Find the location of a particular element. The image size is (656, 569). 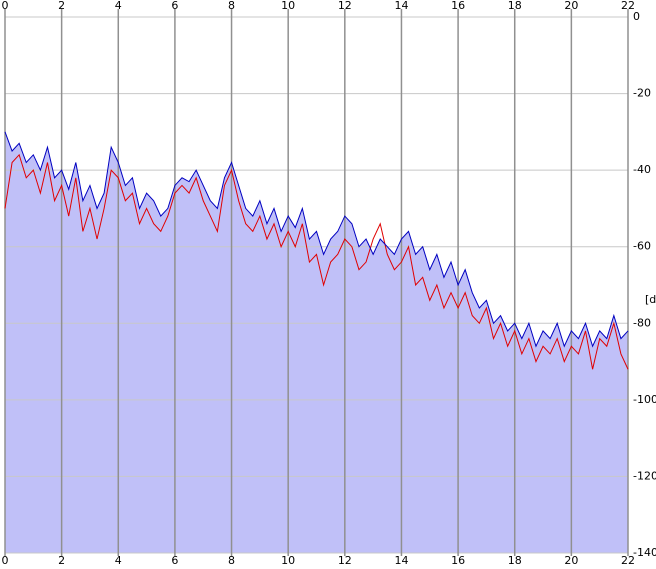

y-tick-label: -120 is located at coordinates (644, 475).